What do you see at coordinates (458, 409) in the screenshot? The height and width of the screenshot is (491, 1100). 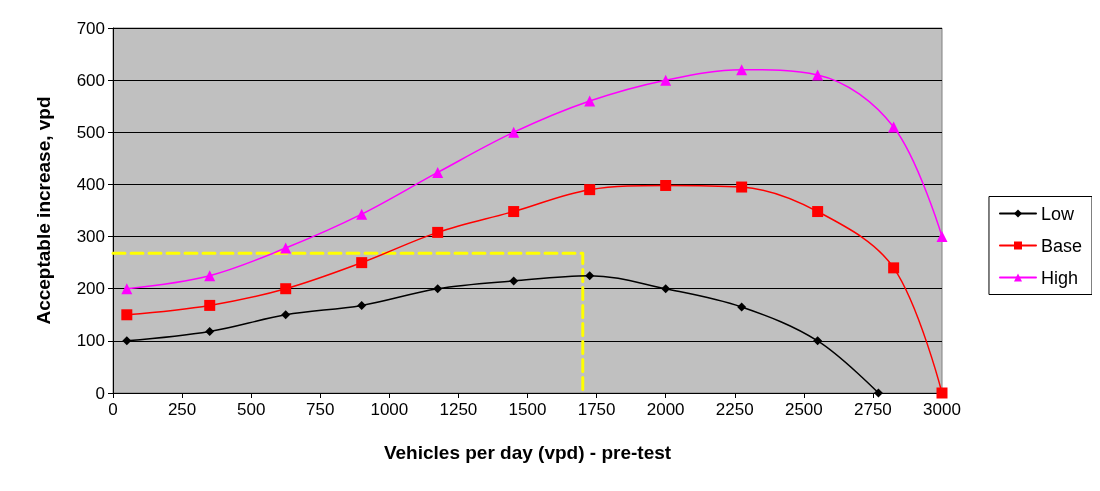 I see `x-tick-label: 1250` at bounding box center [458, 409].